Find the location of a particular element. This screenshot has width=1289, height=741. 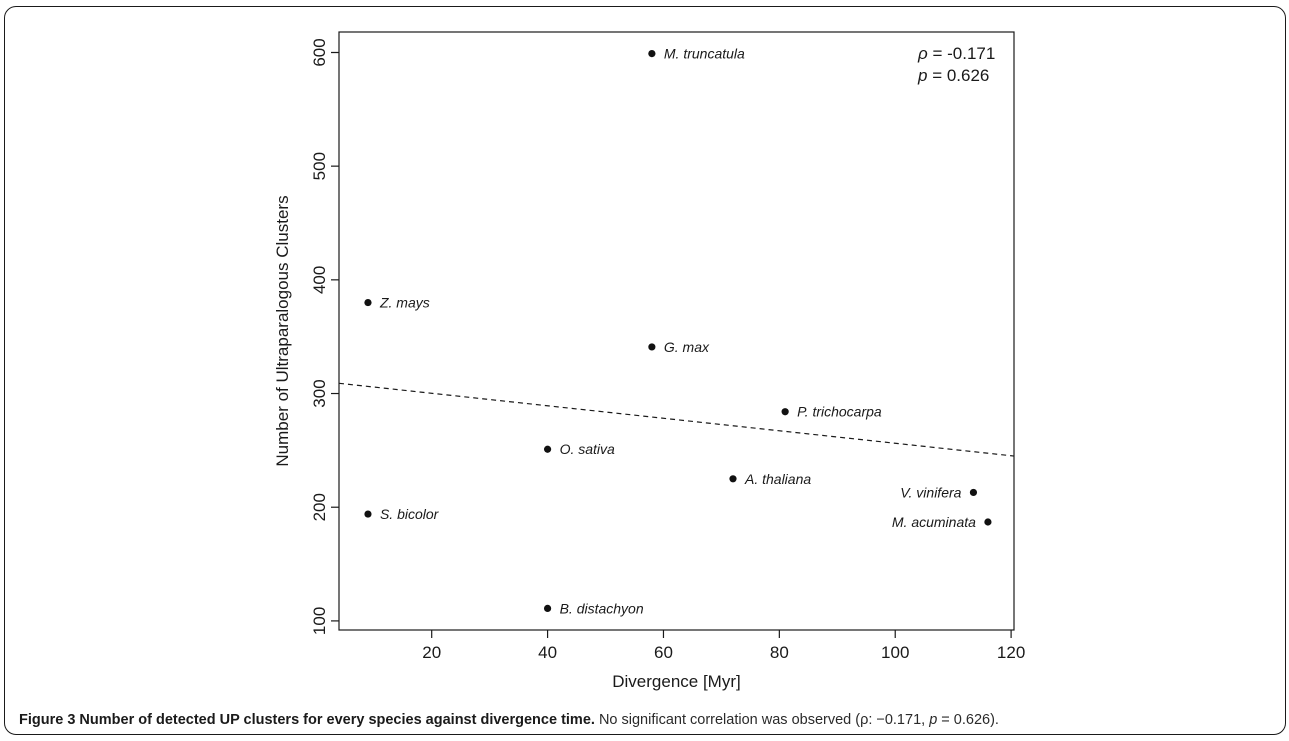

point-label: M. acuminata is located at coordinates (934, 522).